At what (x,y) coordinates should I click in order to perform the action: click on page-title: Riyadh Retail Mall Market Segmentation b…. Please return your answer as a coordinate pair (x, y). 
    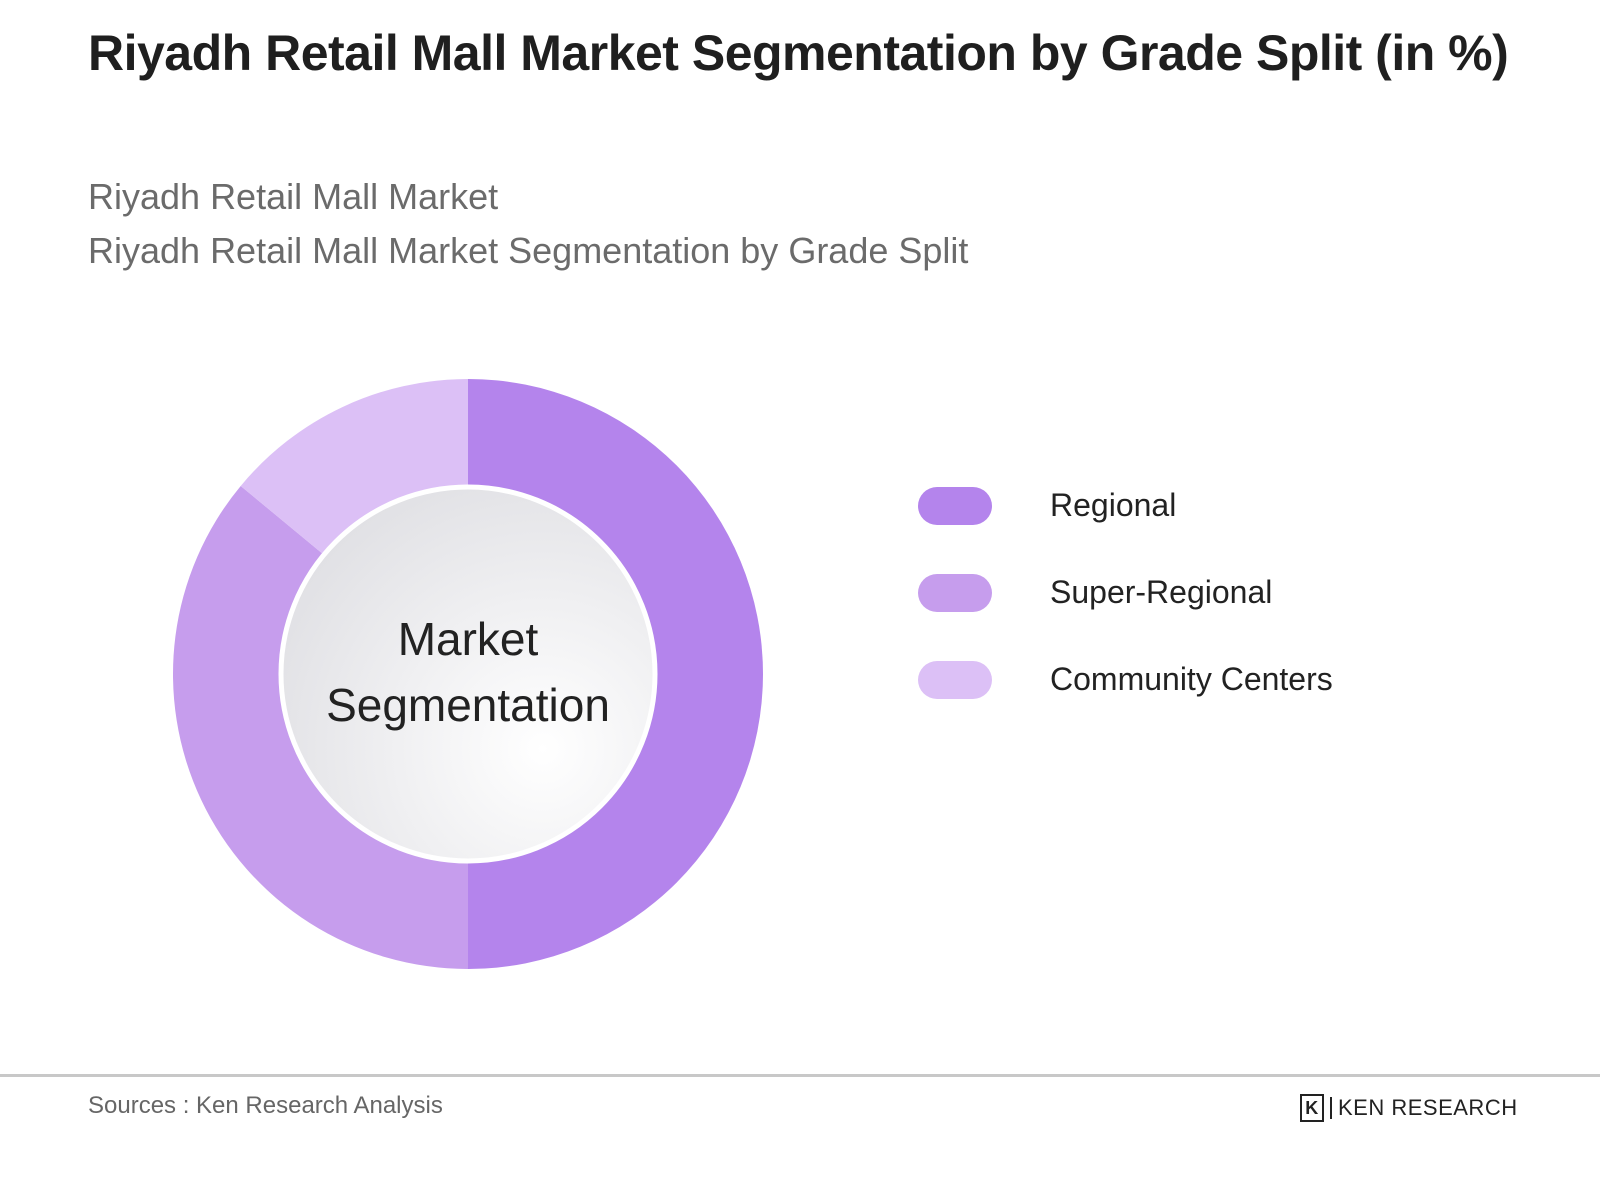
    Looking at the image, I should click on (798, 53).